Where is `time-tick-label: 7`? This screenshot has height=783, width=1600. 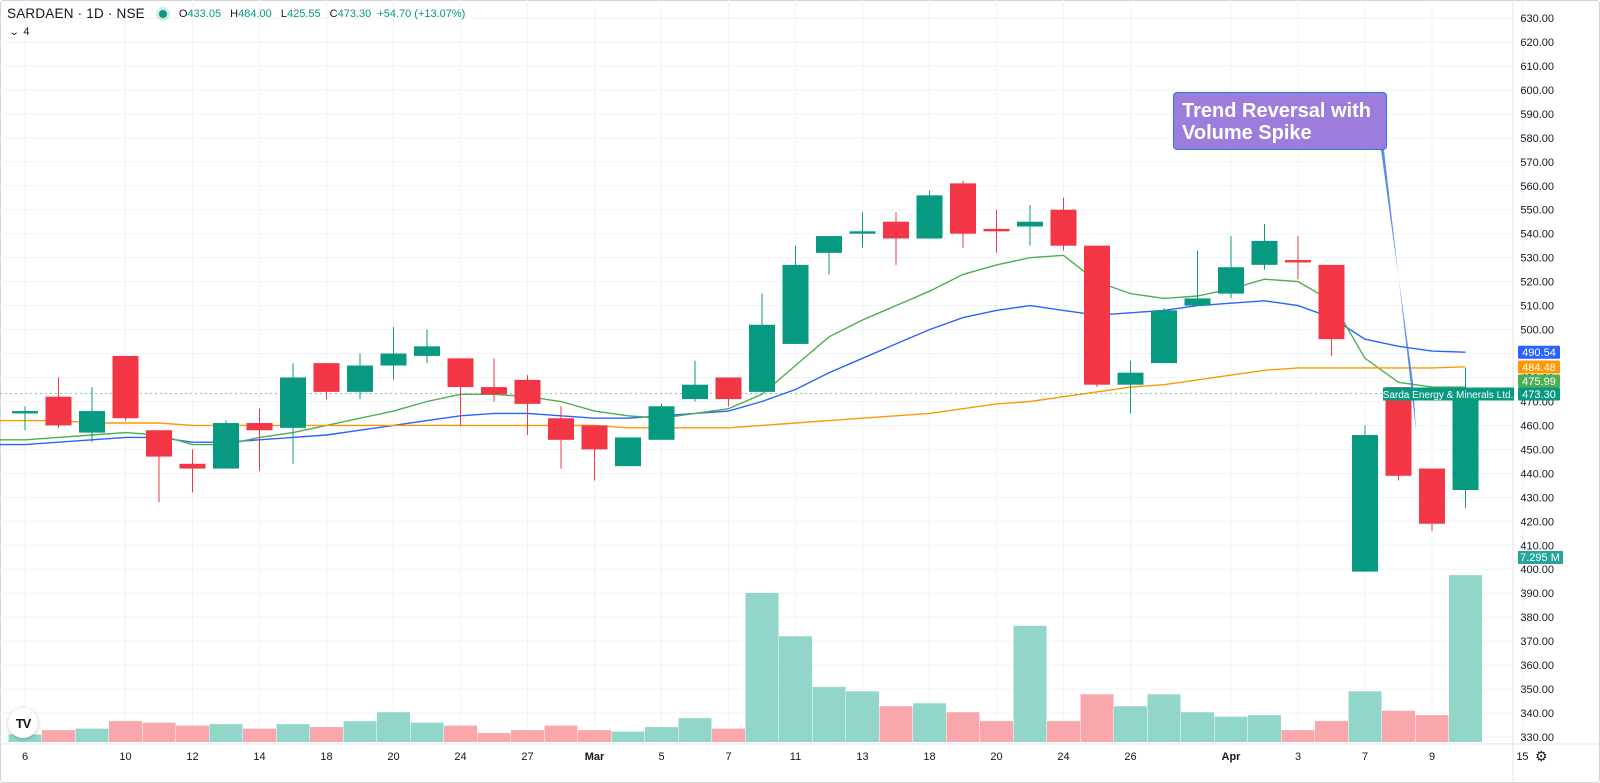
time-tick-label: 7 is located at coordinates (728, 757).